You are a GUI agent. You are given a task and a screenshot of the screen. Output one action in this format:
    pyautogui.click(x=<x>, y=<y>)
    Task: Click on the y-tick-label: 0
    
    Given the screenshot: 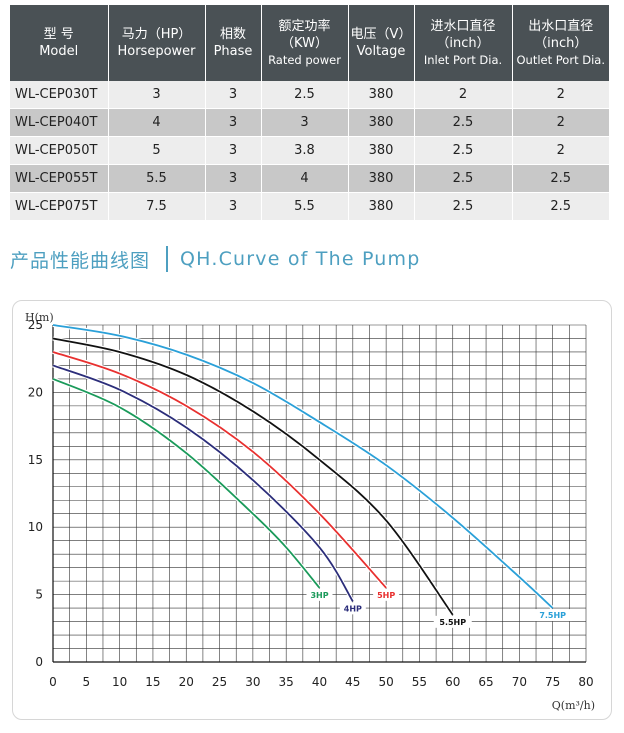 What is the action you would take?
    pyautogui.click(x=39, y=662)
    